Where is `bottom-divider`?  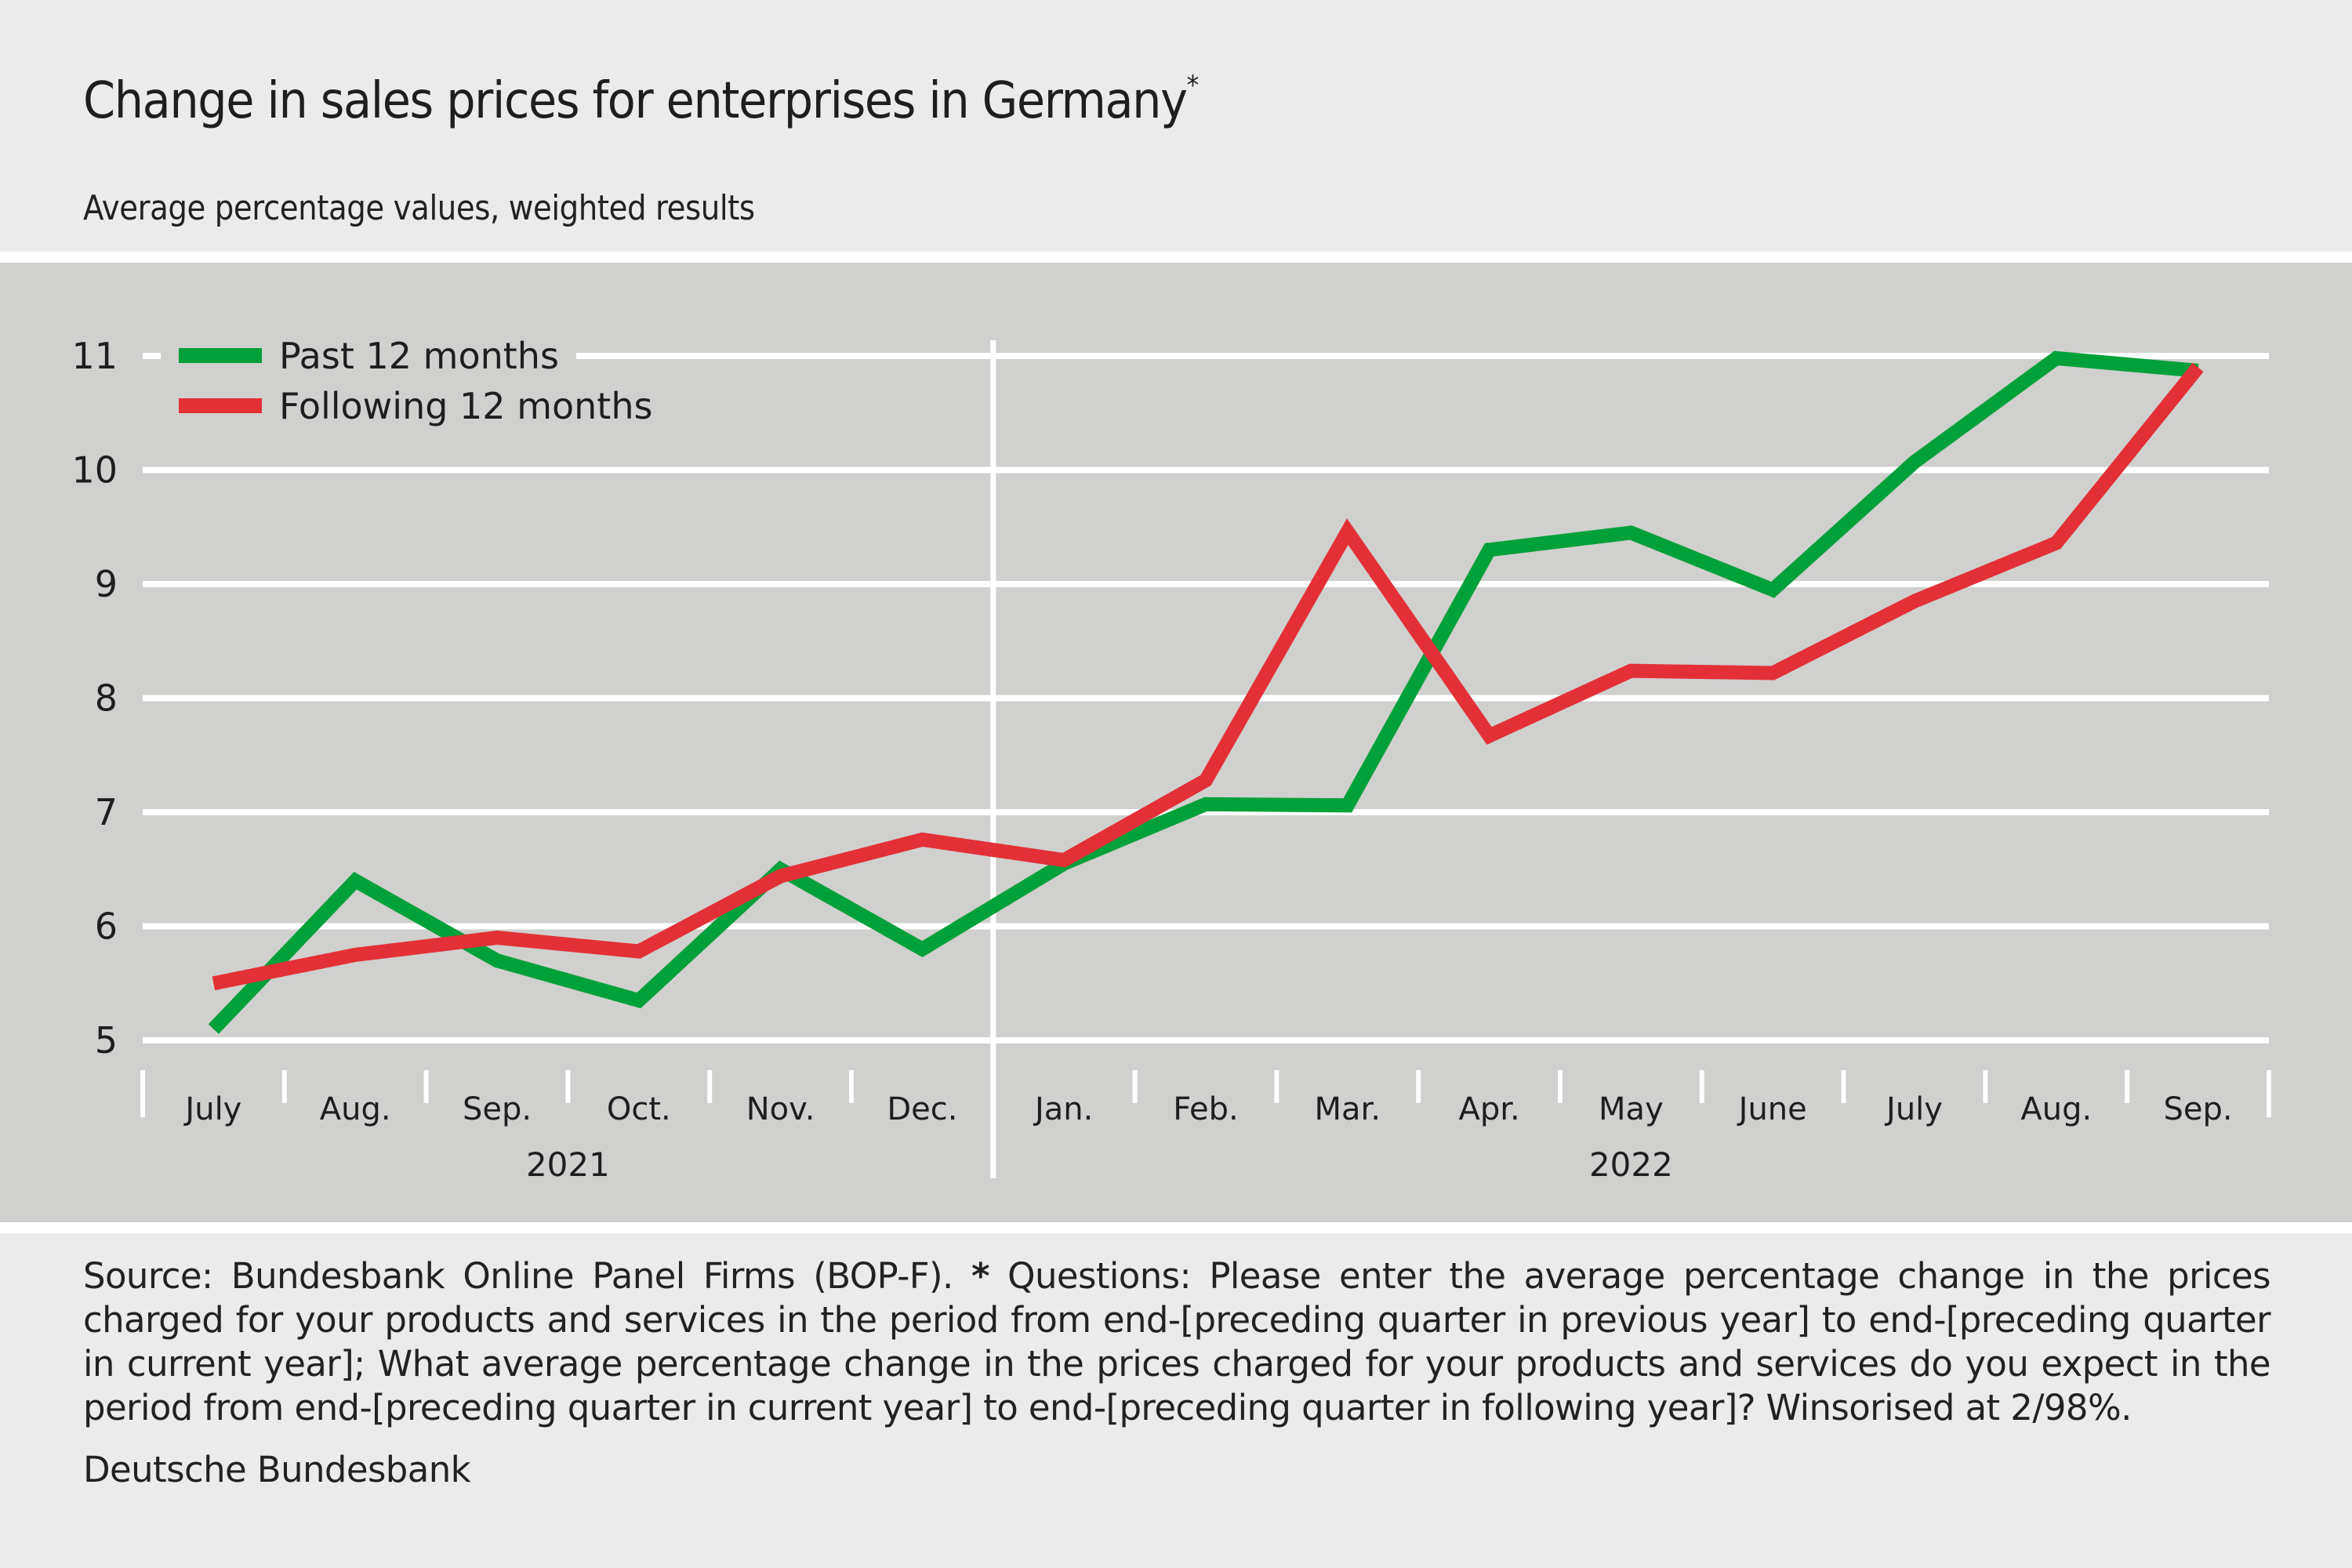
bottom-divider is located at coordinates (1176, 1227).